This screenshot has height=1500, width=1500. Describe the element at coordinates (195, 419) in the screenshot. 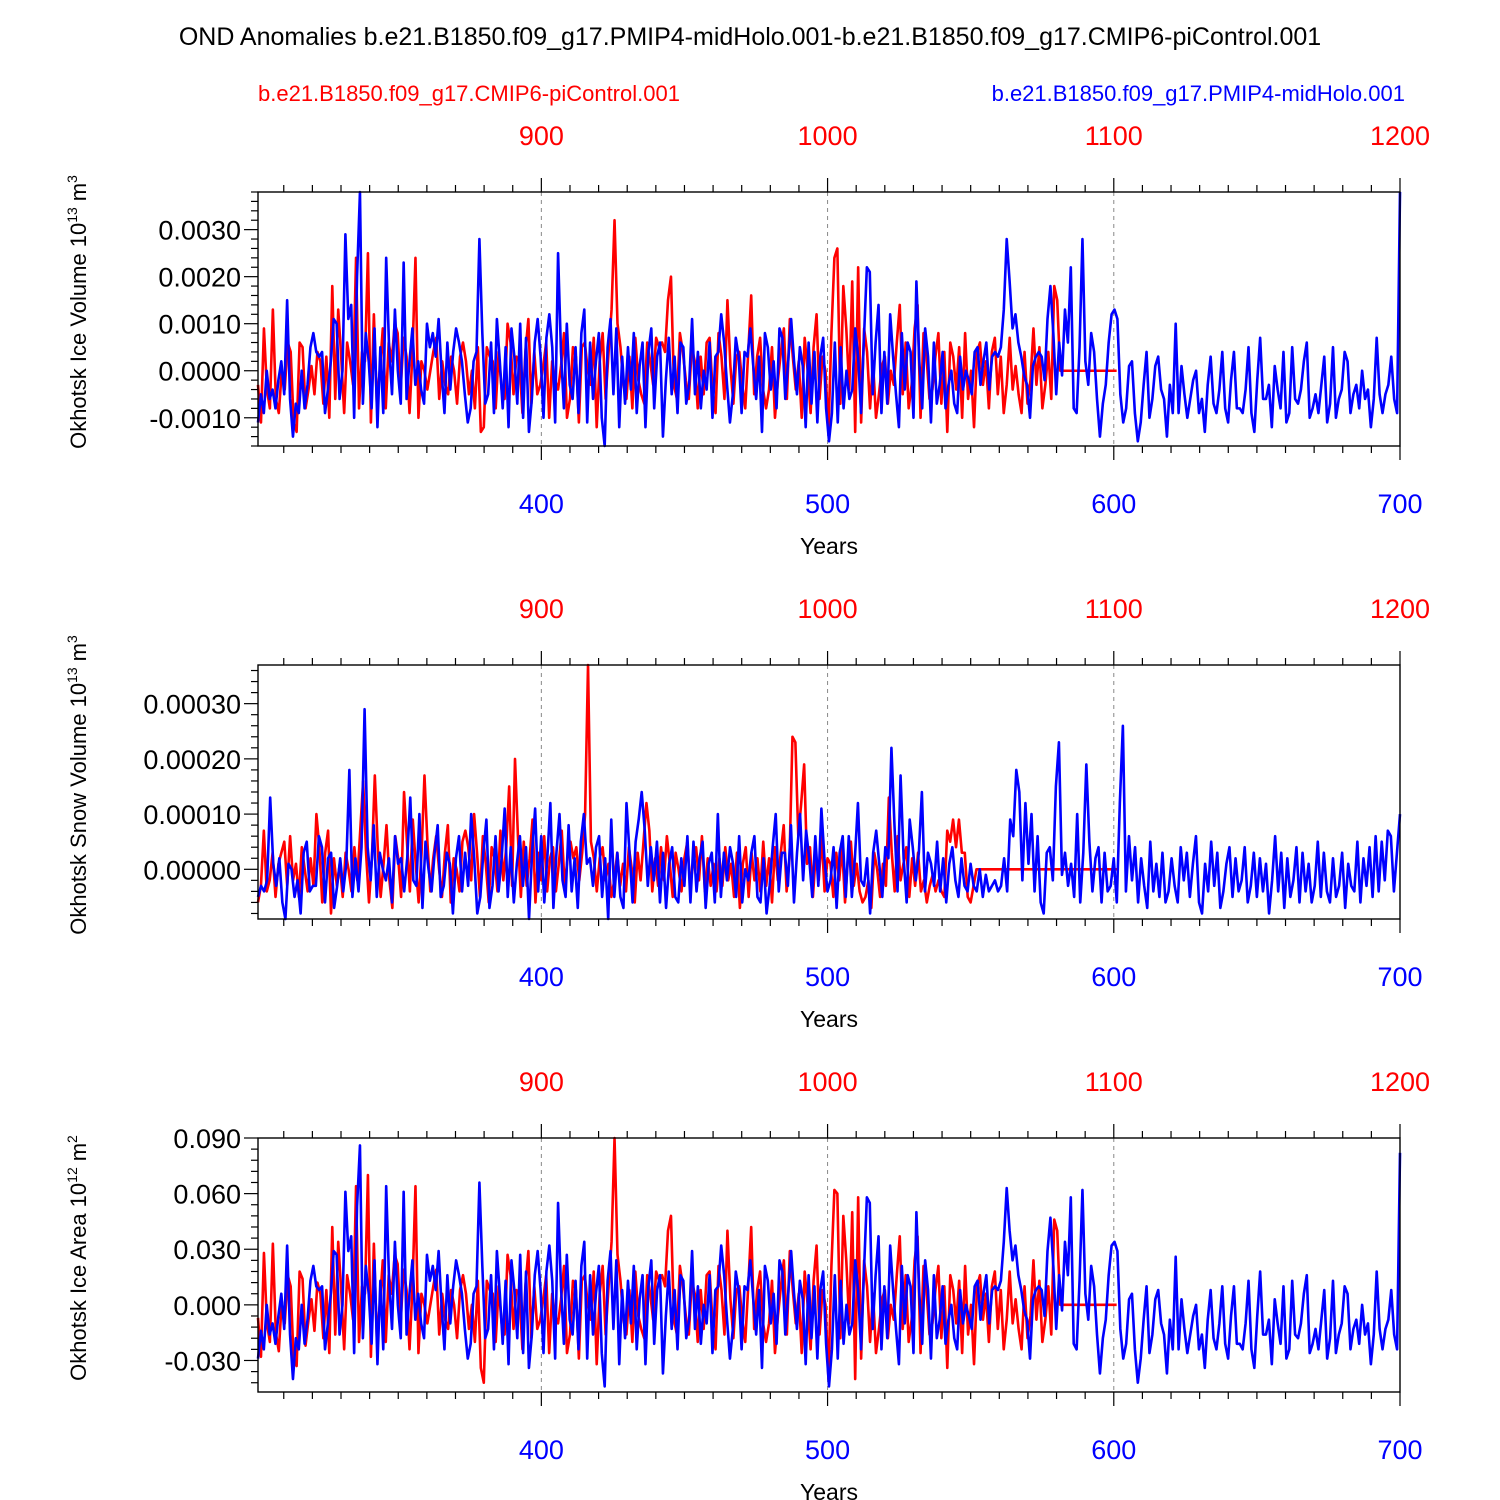

I see `y-tick-label: -0.0010` at that location.